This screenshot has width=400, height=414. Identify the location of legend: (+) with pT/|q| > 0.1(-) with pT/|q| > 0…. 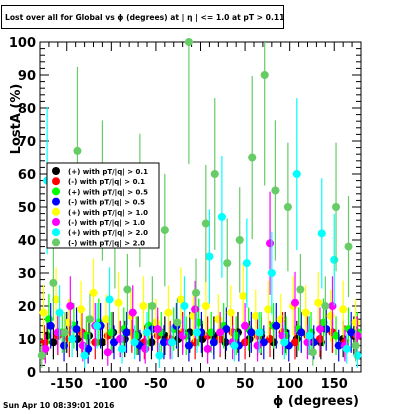
(100, 207).